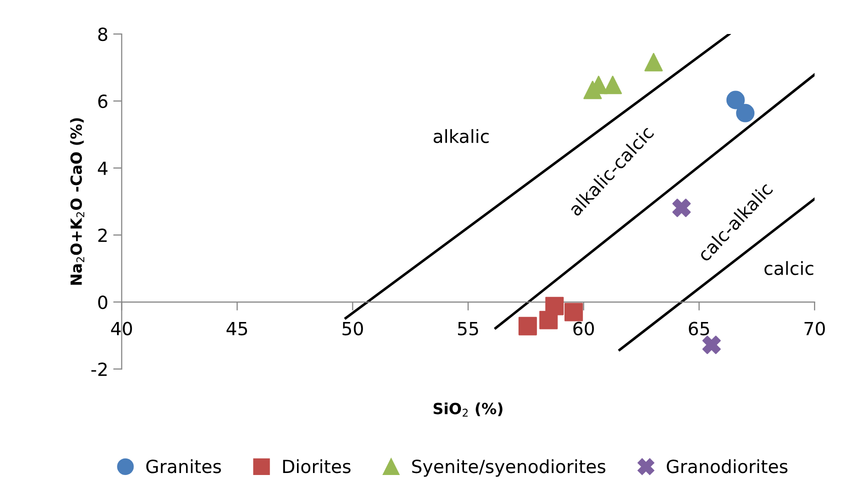  Describe the element at coordinates (468, 409) in the screenshot. I see `x-axis-title: SiO$_{2}$ (%)` at that location.